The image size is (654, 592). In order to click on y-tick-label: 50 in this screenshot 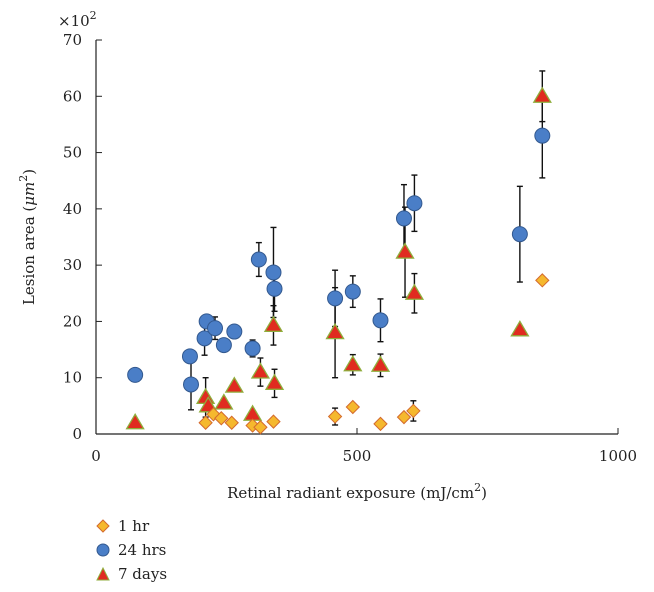, I will do `click(72, 153)`.